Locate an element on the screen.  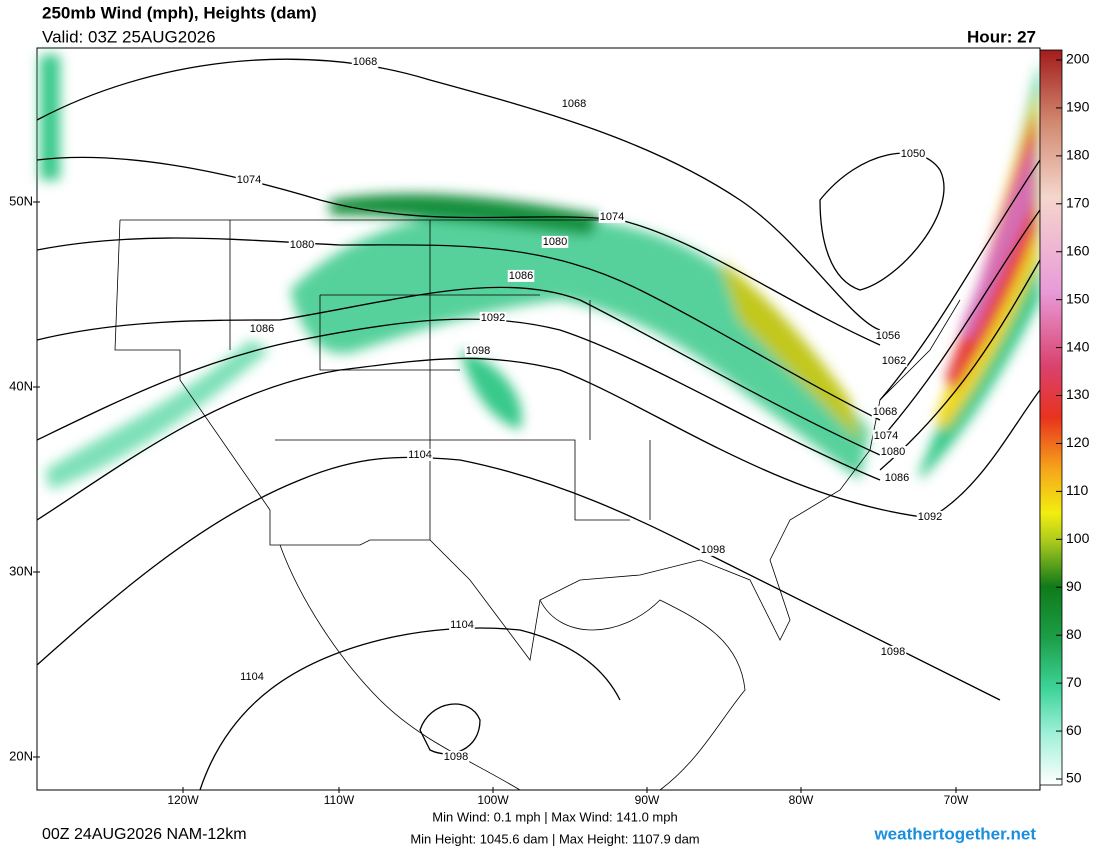
lon-label: 70W is located at coordinates (956, 800).